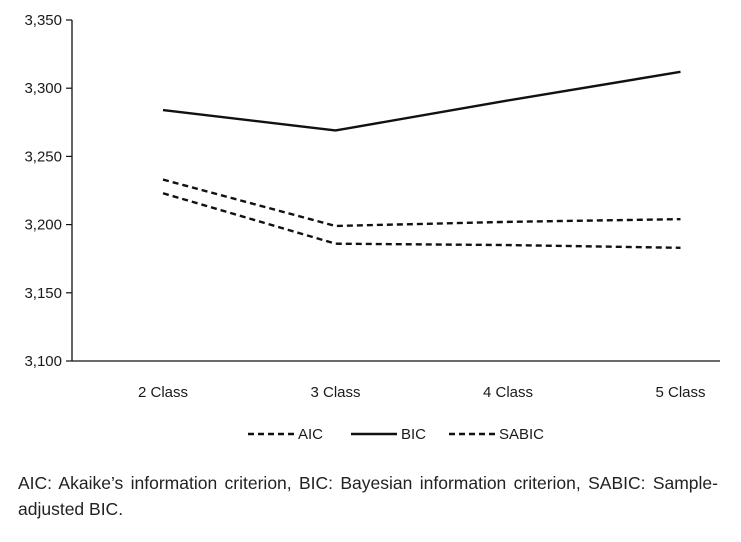 The image size is (741, 542). Describe the element at coordinates (421, 203) in the screenshot. I see `series-line-sabic` at that location.